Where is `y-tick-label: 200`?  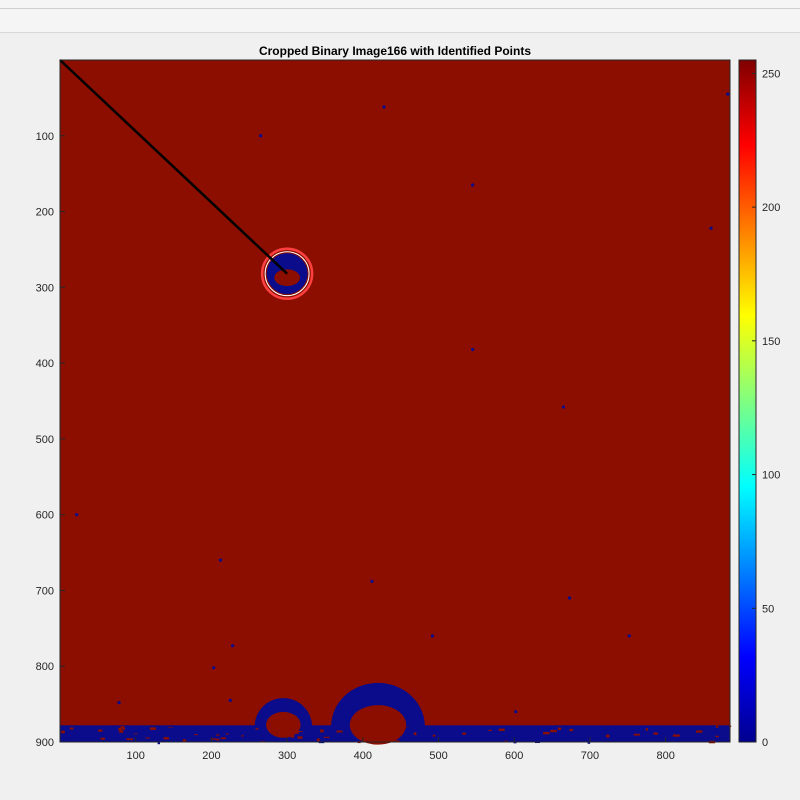
y-tick-label: 200 is located at coordinates (45, 213).